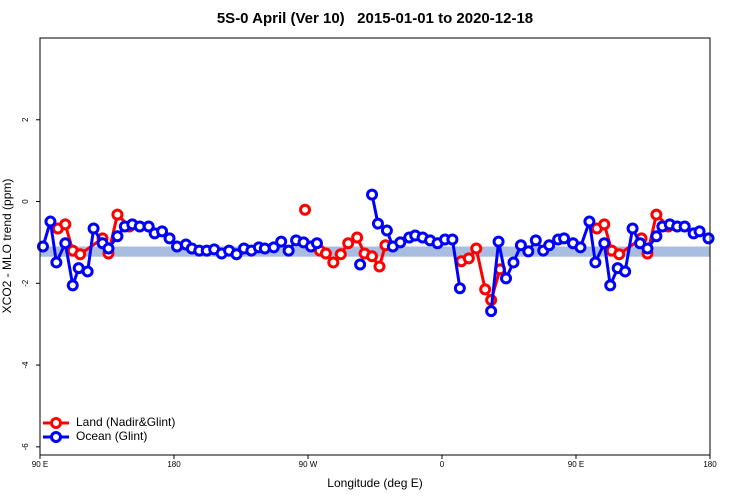 This screenshot has width=750, height=500. What do you see at coordinates (25, 283) in the screenshot?
I see `y-tick-label: -2` at bounding box center [25, 283].